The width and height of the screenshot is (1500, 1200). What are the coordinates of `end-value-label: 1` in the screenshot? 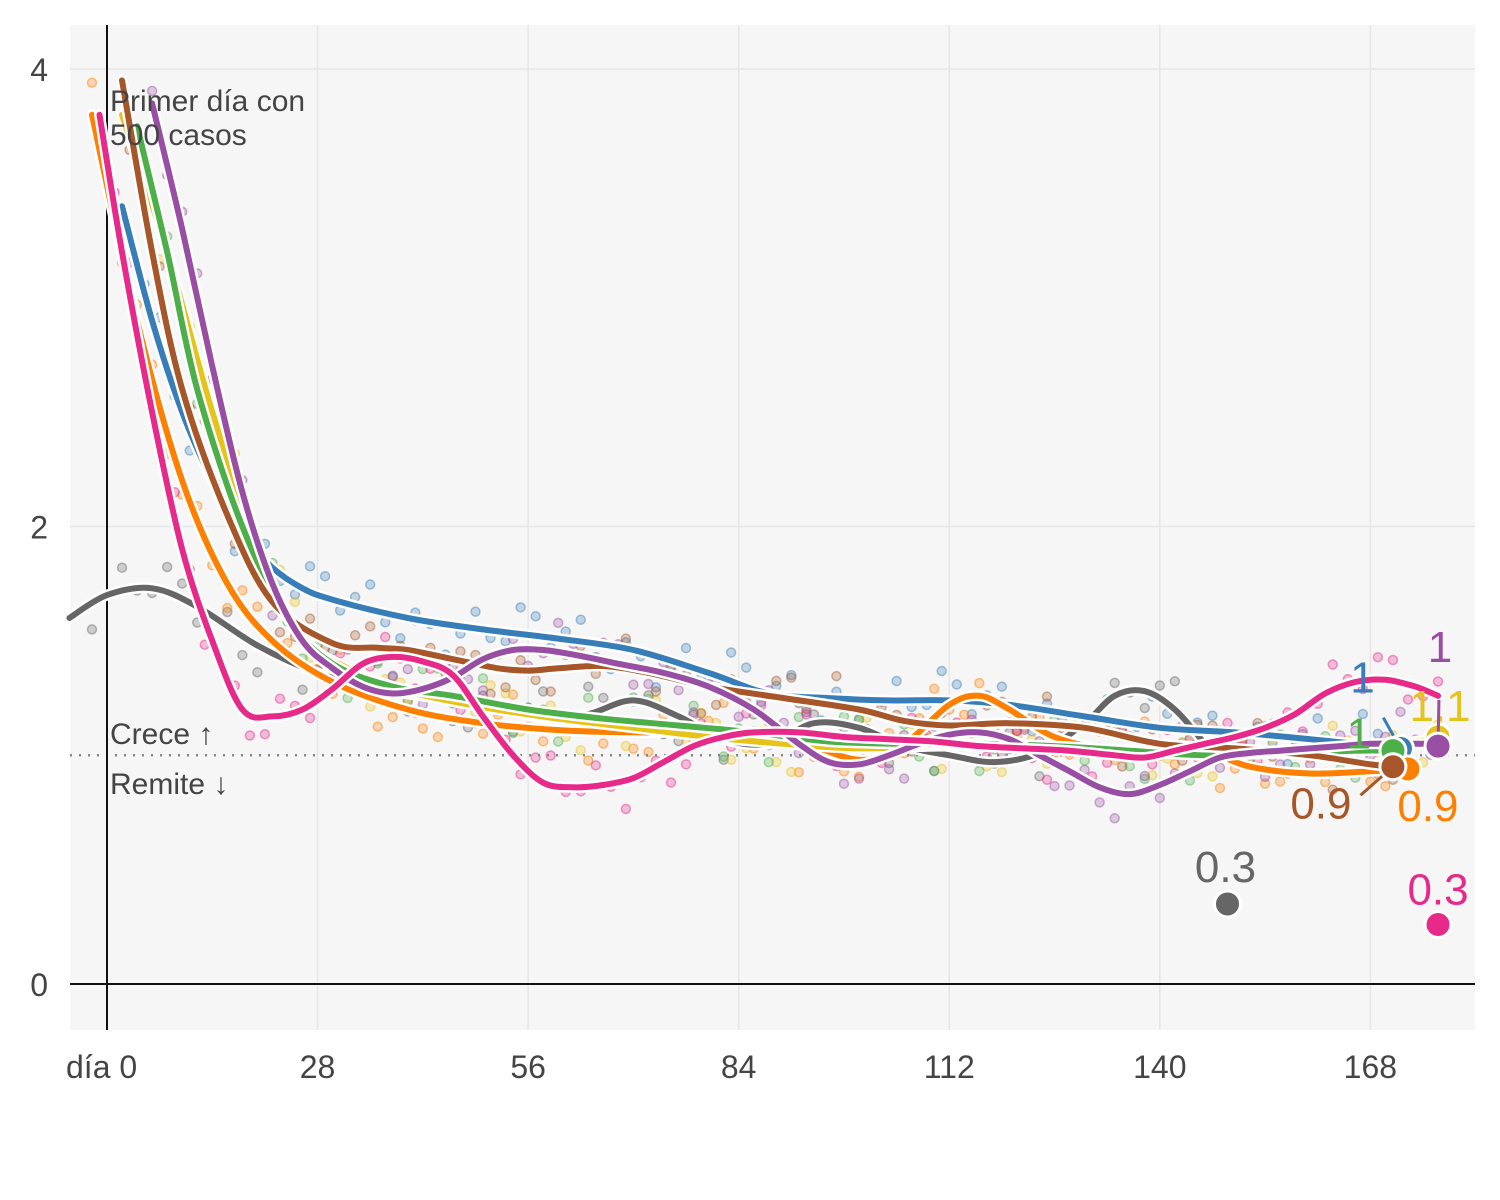 It's located at (1440, 647).